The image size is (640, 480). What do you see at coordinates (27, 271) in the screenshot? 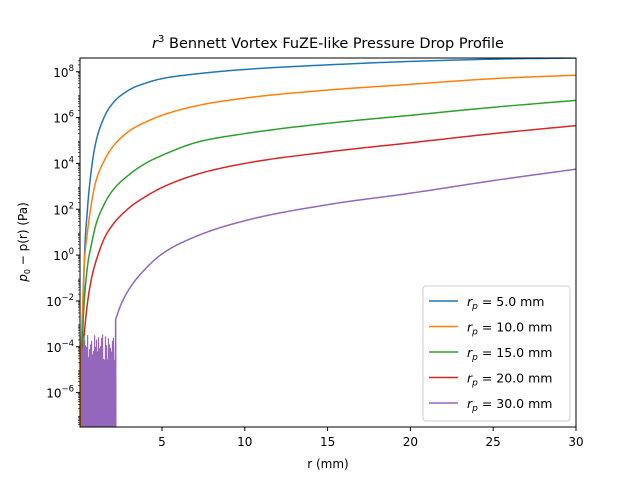
I see `y-label-p0-sub: 0` at bounding box center [27, 271].